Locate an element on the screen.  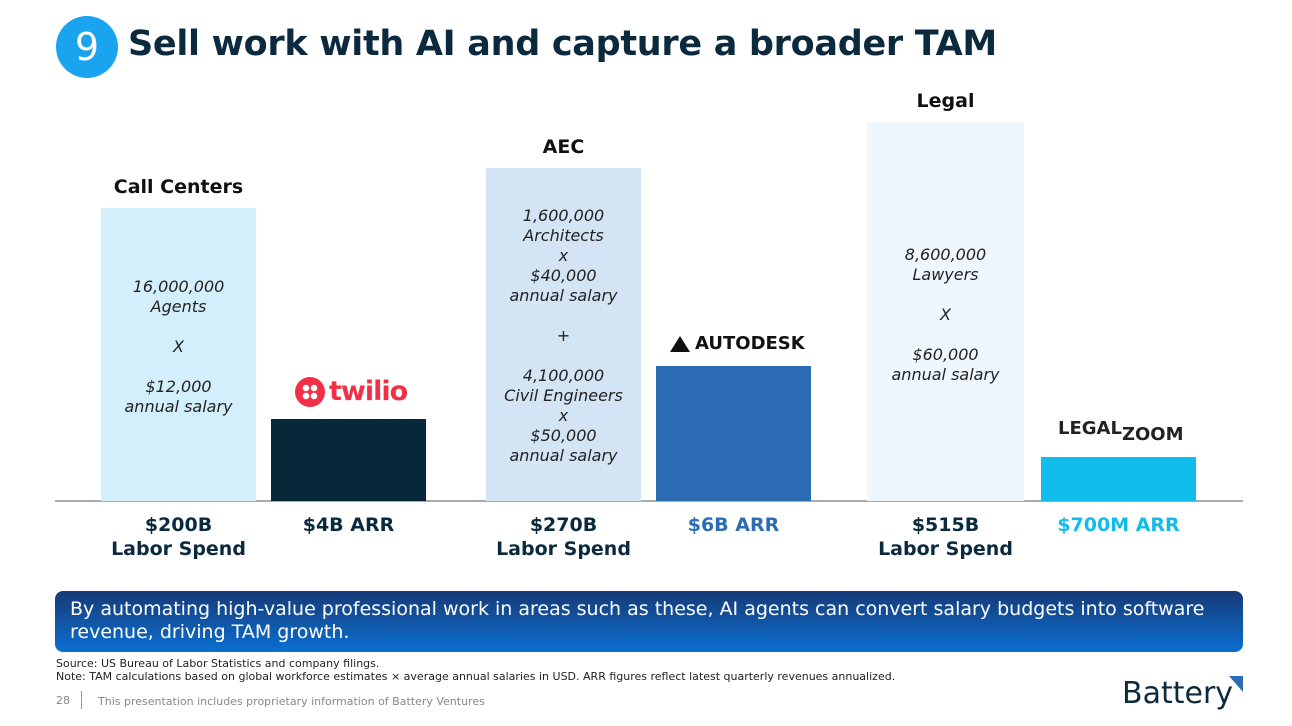
calc-line: Civil Engineers is located at coordinates (563, 395).